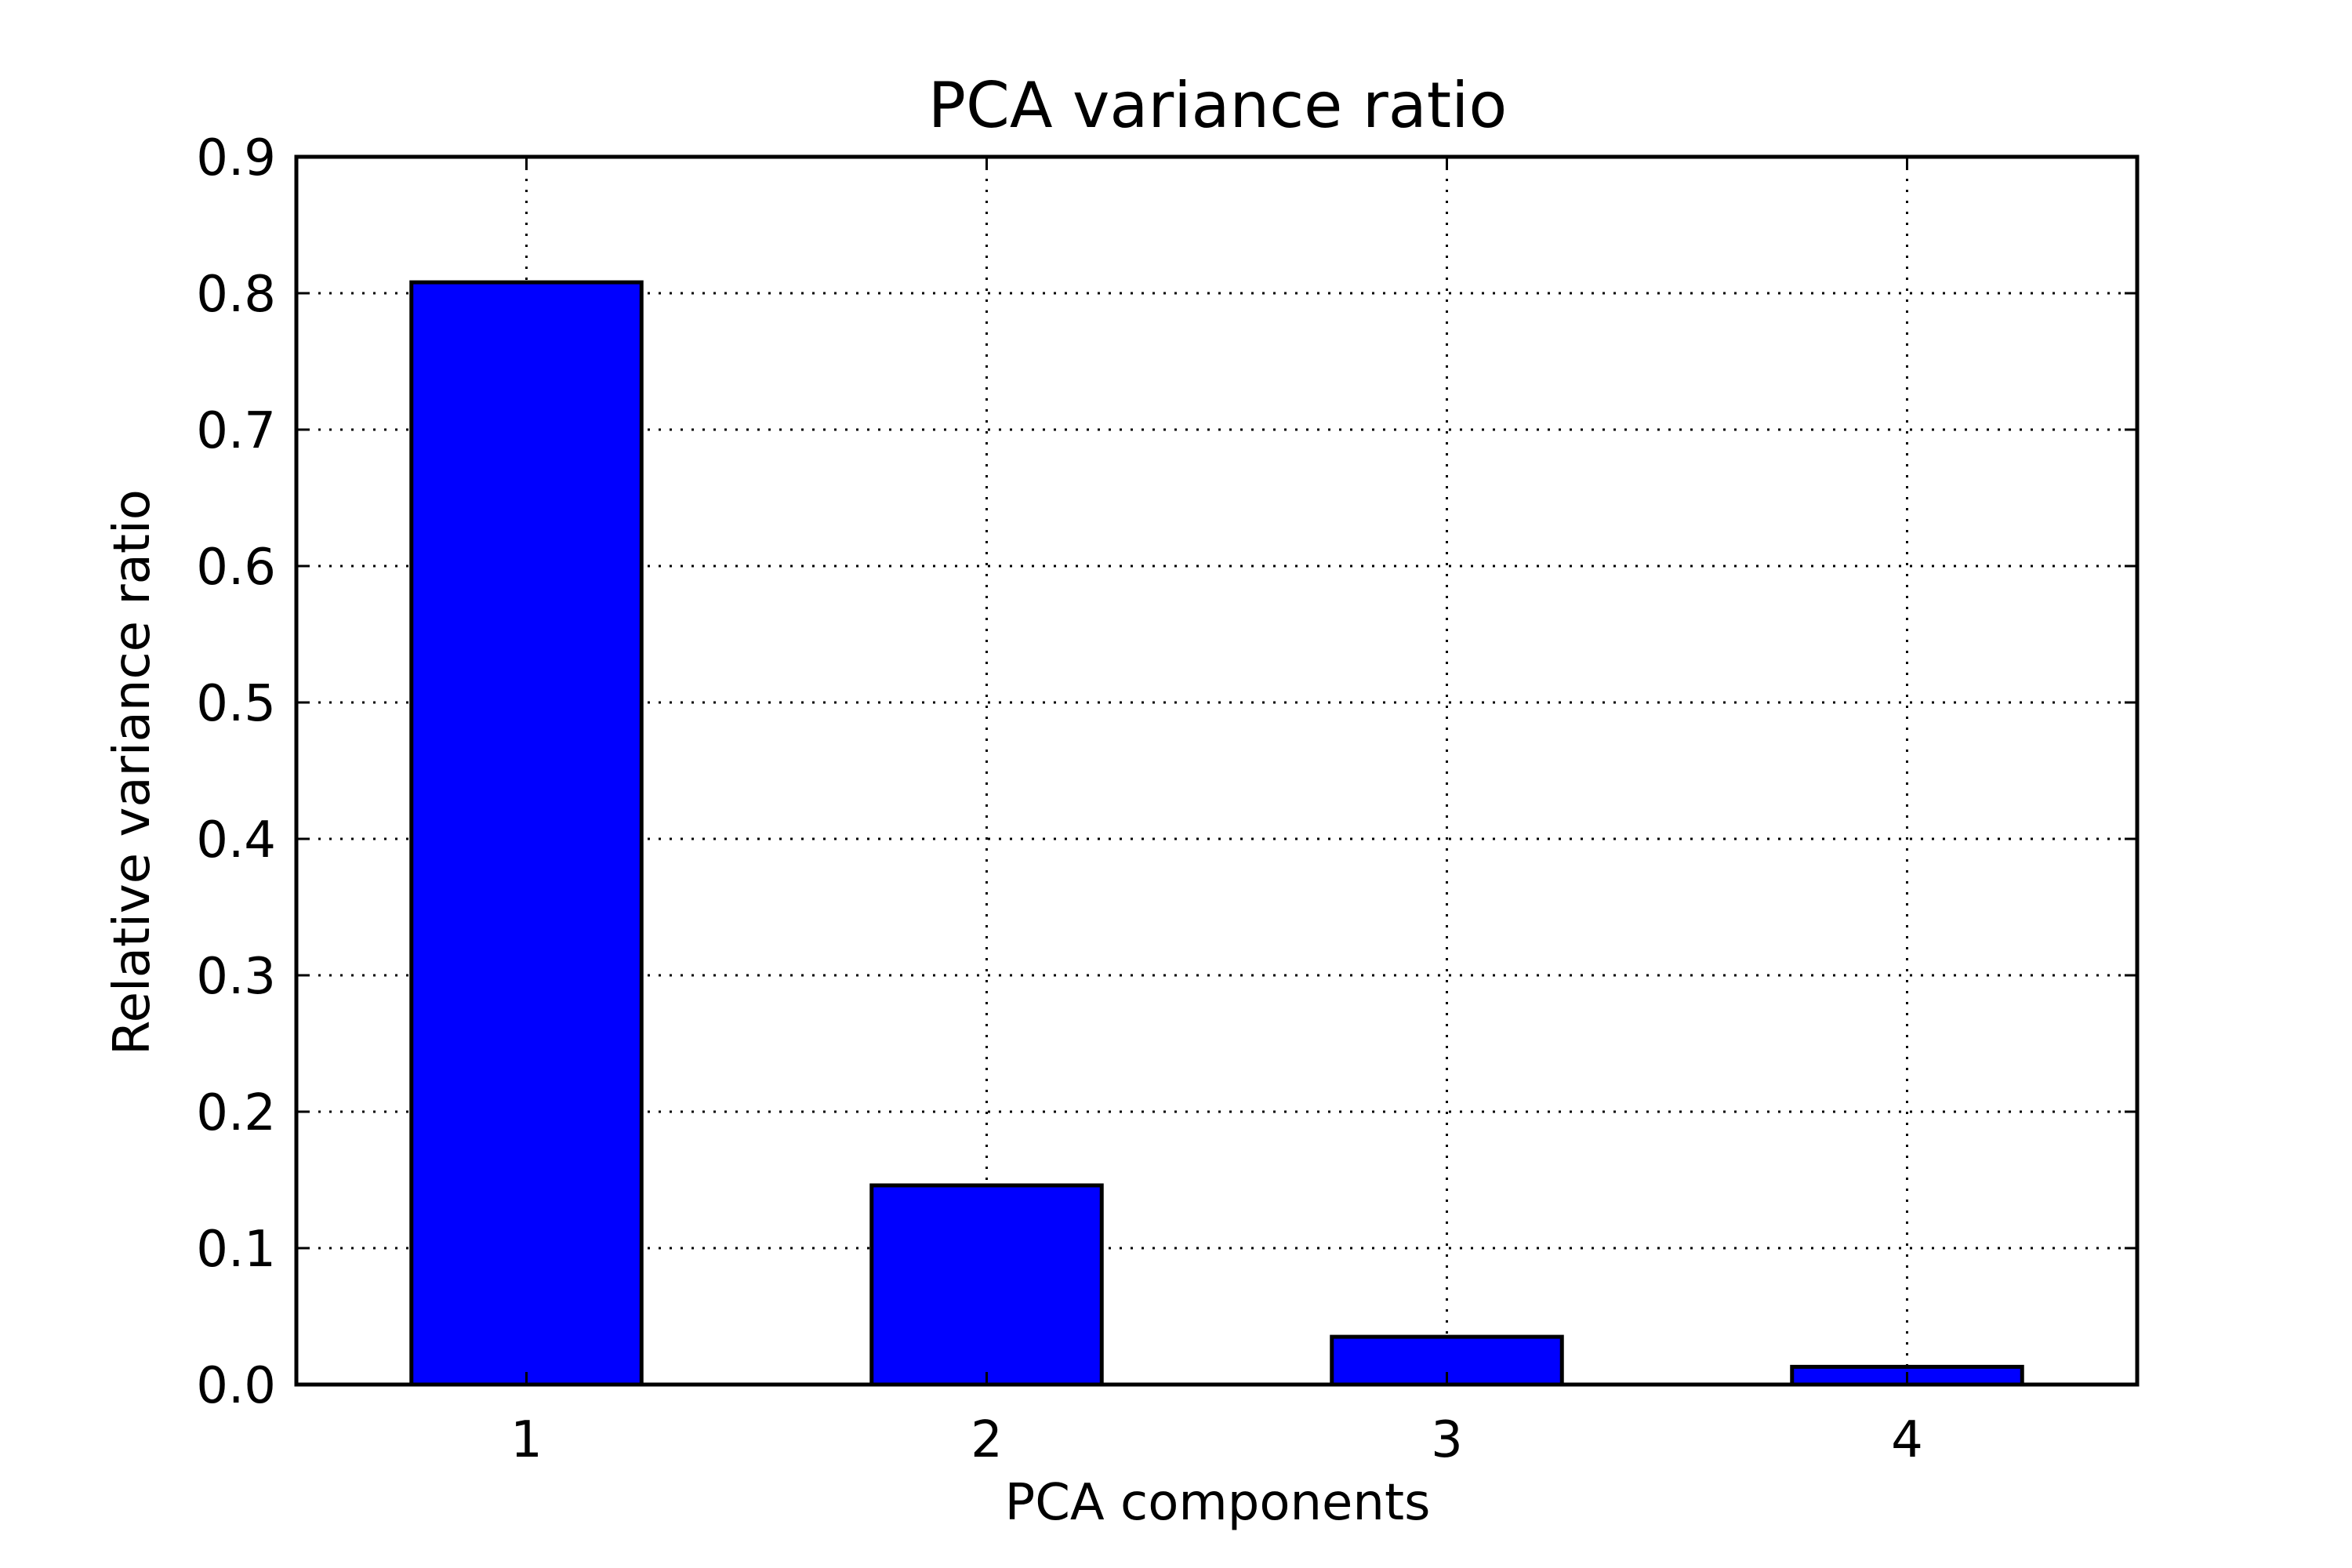 The width and height of the screenshot is (2352, 1568). I want to click on x-tick-labels: 1 2 3 4, so click(1216, 1440).